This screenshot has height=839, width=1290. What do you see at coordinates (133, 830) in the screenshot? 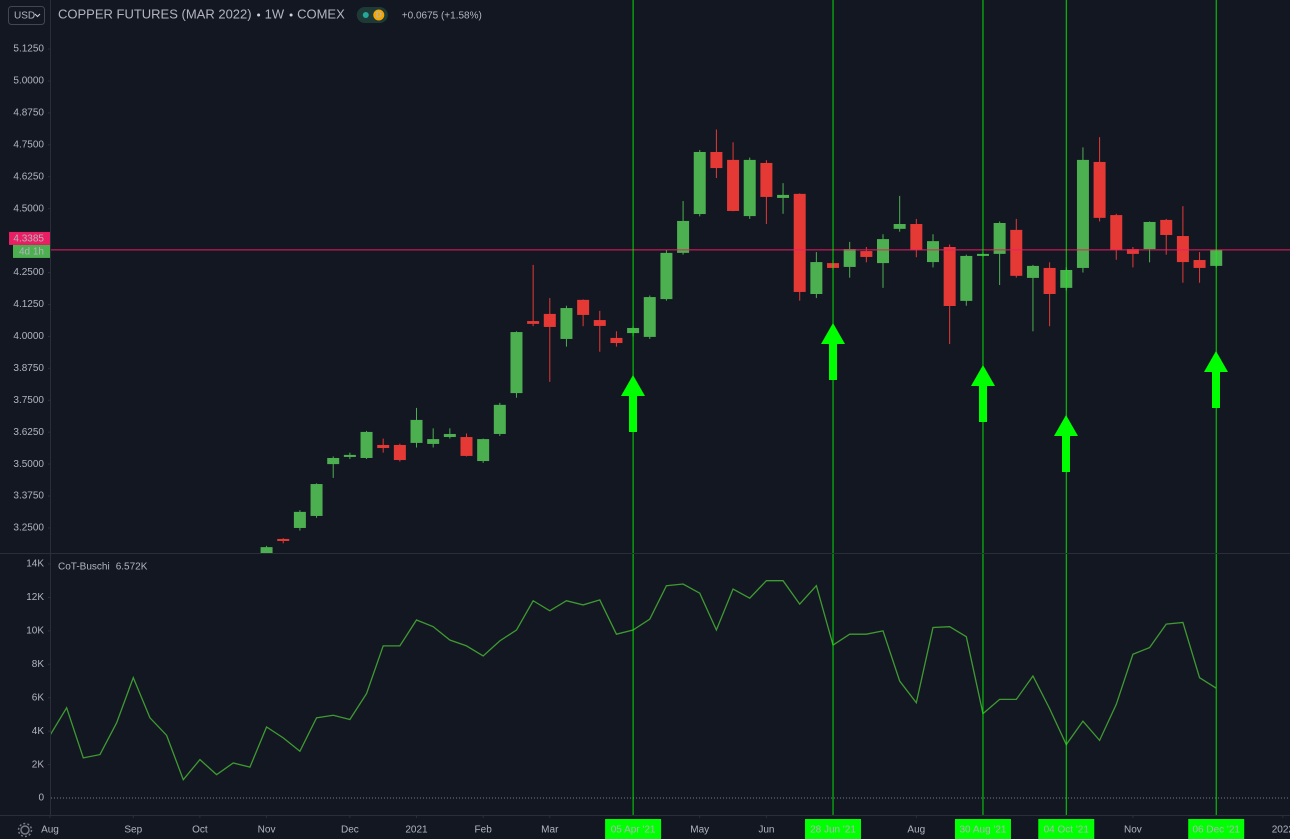
I see `x-tick-label: Sep` at bounding box center [133, 830].